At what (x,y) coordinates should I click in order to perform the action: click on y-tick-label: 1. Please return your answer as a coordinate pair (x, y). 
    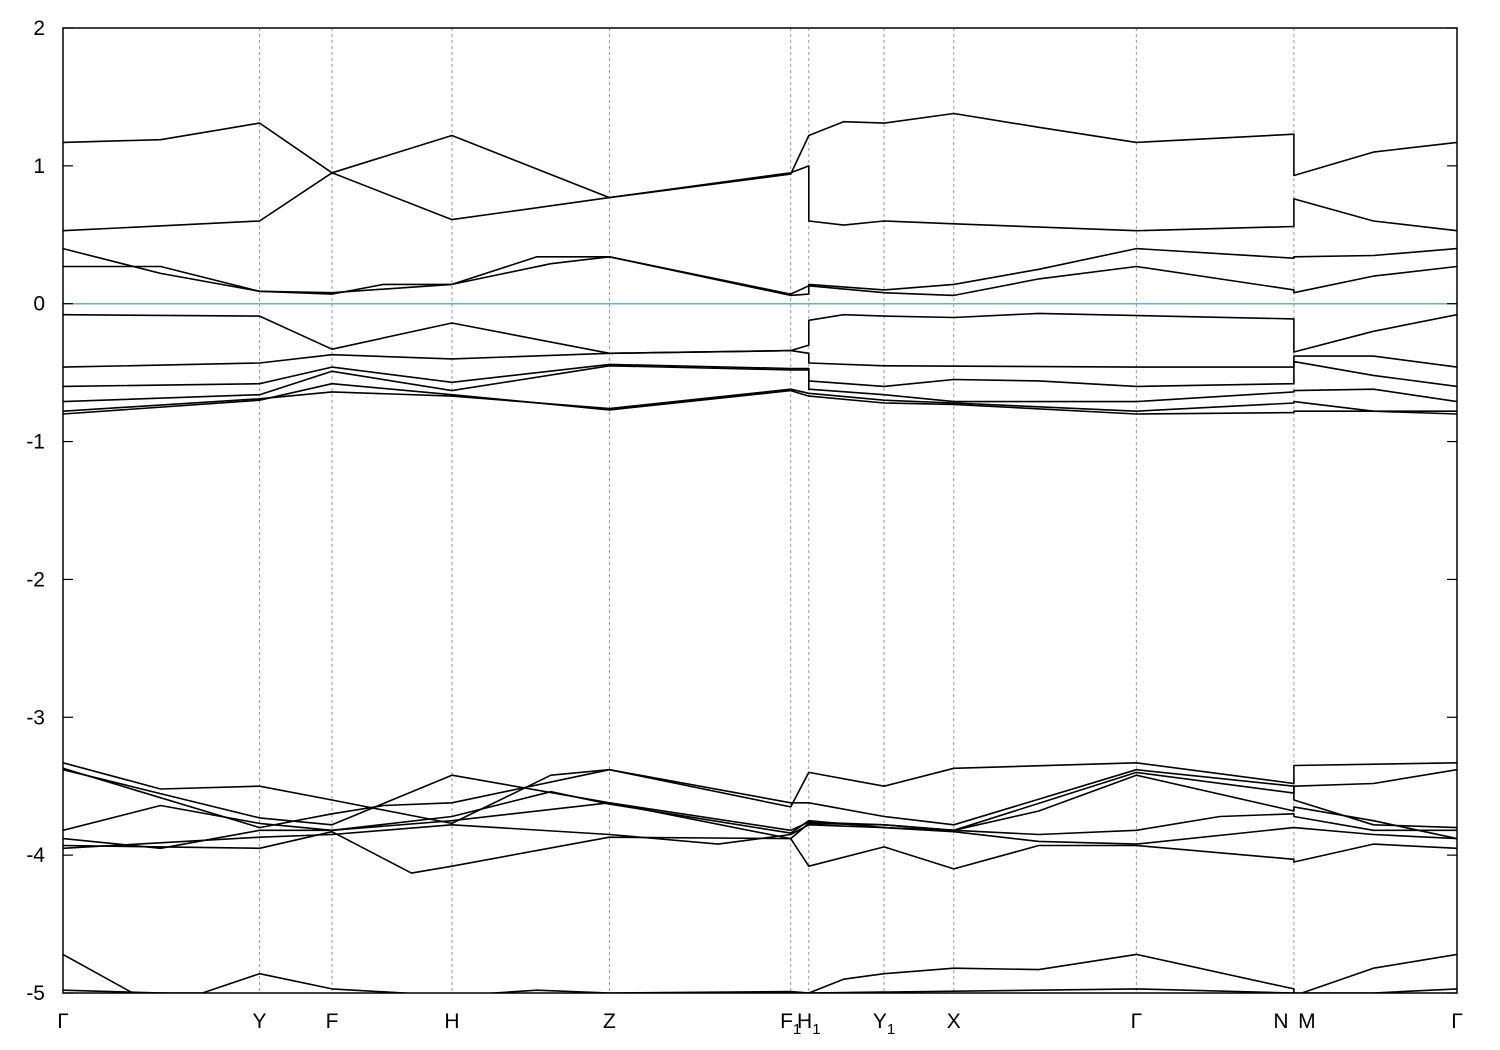
    Looking at the image, I should click on (39, 166).